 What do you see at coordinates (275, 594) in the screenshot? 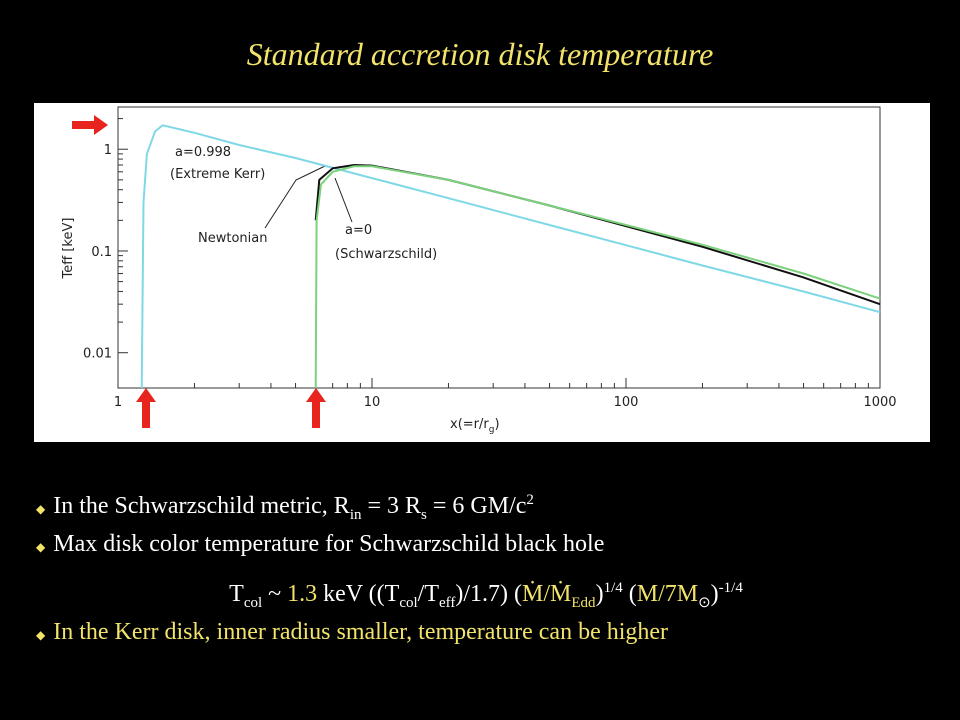
I see `text-segment: ~` at bounding box center [275, 594].